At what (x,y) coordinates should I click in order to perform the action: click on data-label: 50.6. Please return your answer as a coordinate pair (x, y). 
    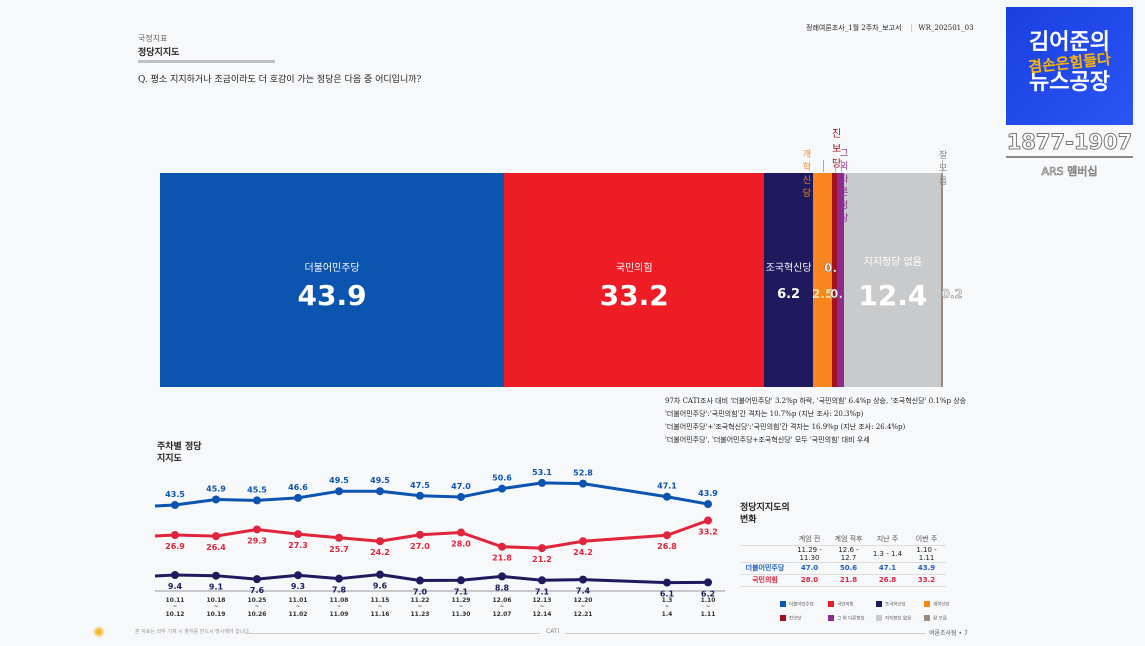
    Looking at the image, I should click on (502, 478).